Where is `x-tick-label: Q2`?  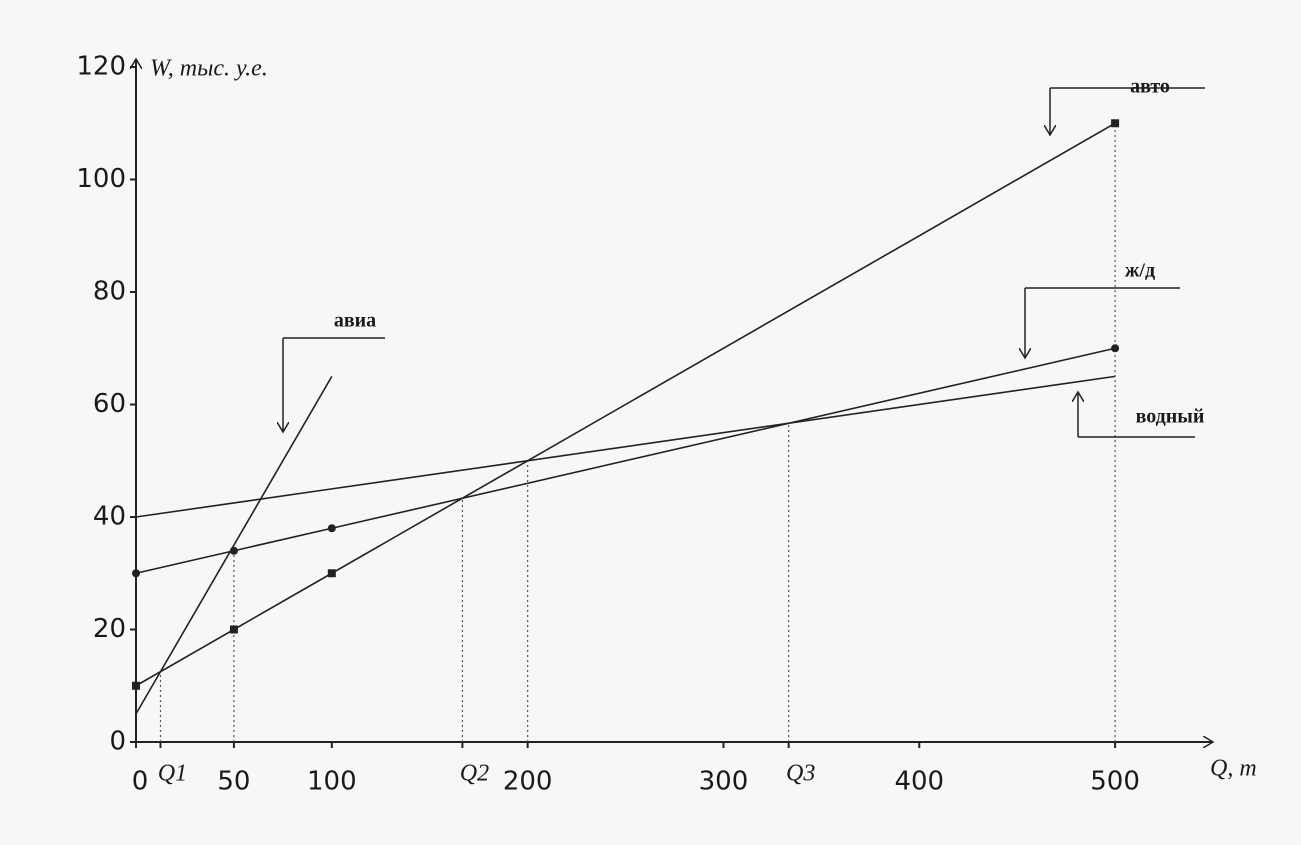 x-tick-label: Q2 is located at coordinates (474, 774).